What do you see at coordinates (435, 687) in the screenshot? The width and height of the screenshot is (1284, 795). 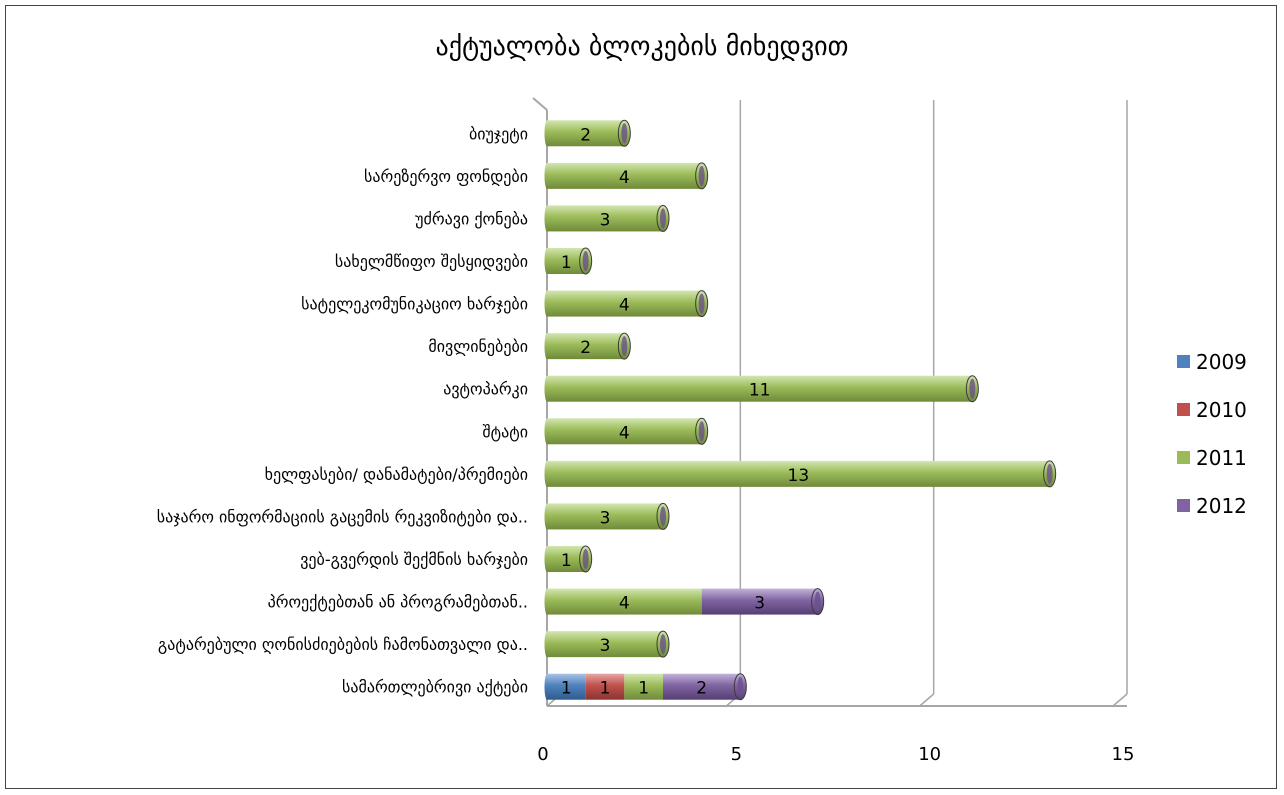 I see `category-label: სამართლებრივი აქტები` at bounding box center [435, 687].